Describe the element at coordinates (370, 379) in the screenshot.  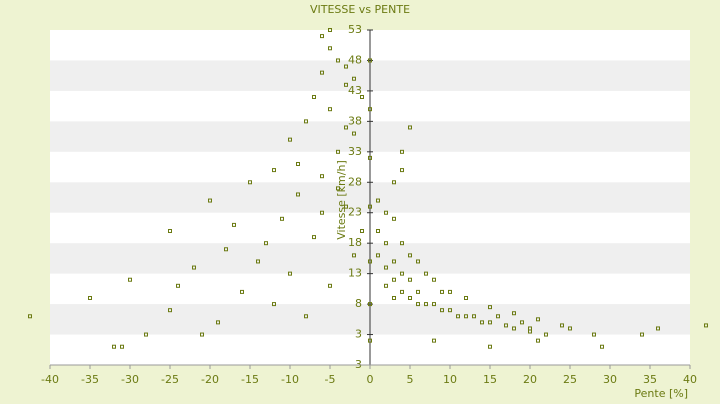
I see `x-tick-label: 0` at that location.